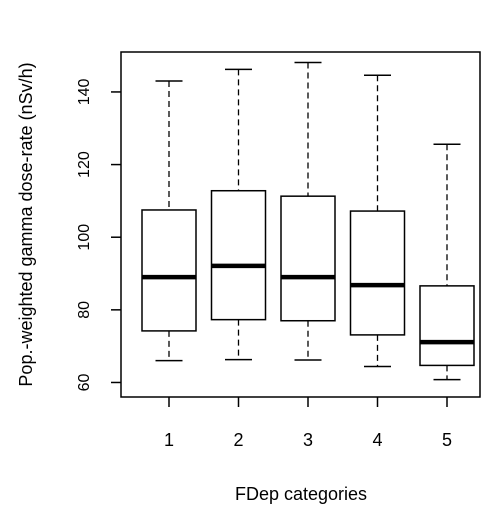 Image resolution: width=494 pixels, height=516 pixels. I want to click on y-tick-label: 60, so click(84, 382).